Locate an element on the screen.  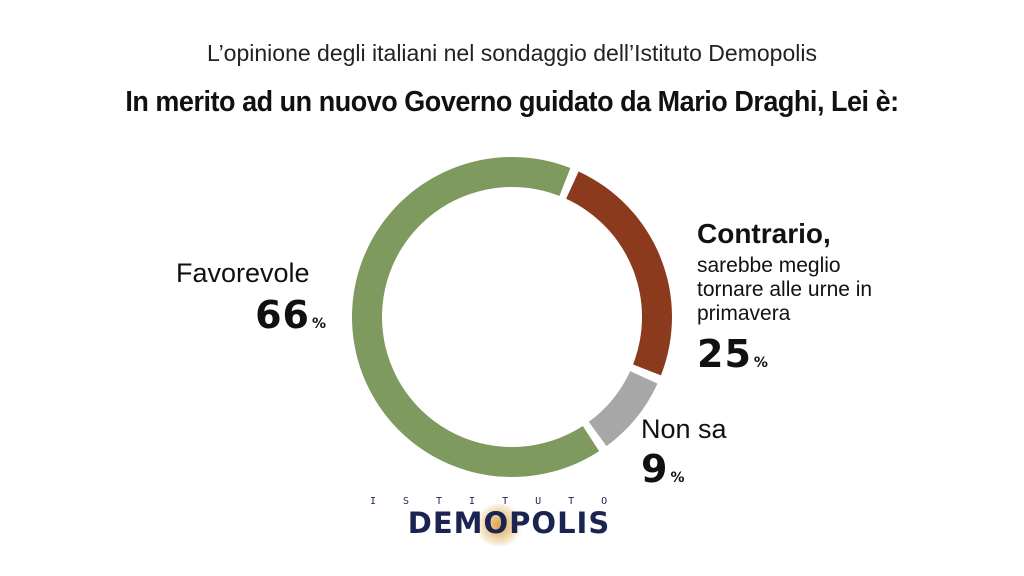
demopolis-logo: ISTITUTO DEMOPOLIS is located at coordinates (509, 521).